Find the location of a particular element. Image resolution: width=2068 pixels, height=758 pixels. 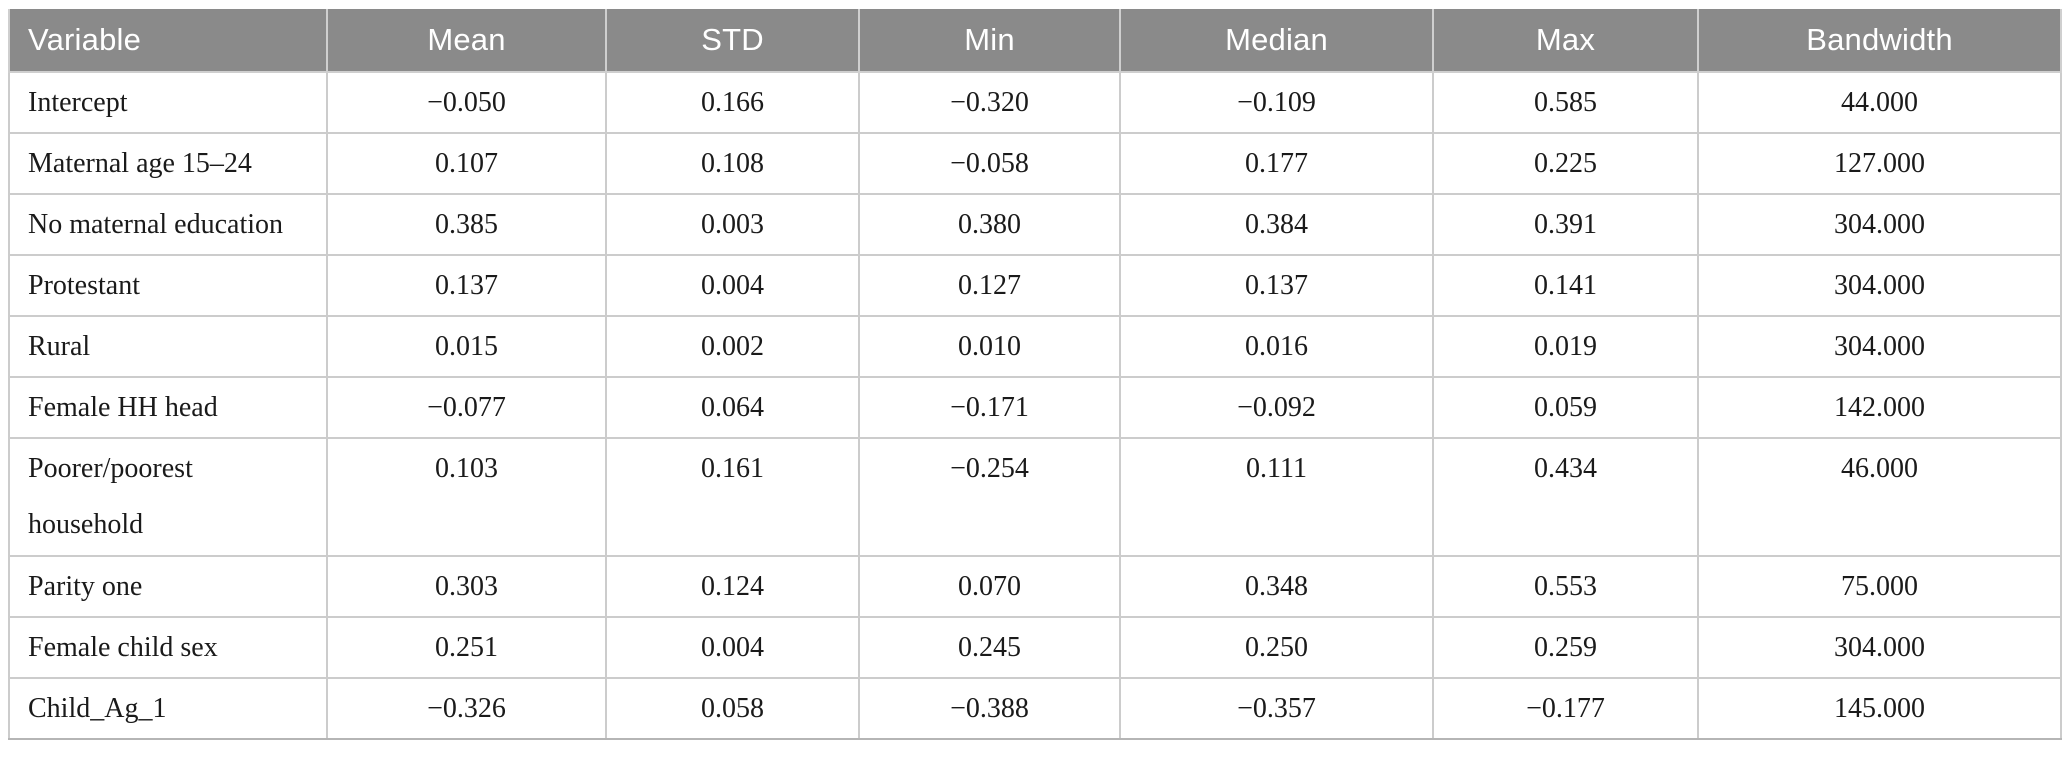

col-header-max: Max is located at coordinates (1565, 41).